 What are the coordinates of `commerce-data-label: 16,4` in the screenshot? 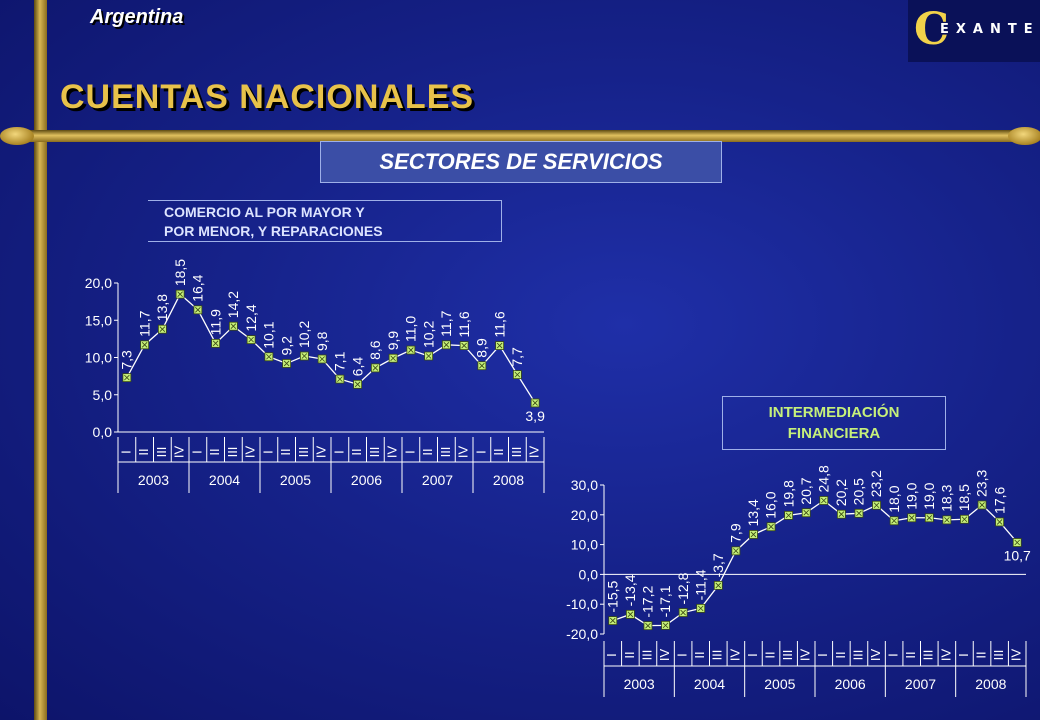 It's located at (198, 287).